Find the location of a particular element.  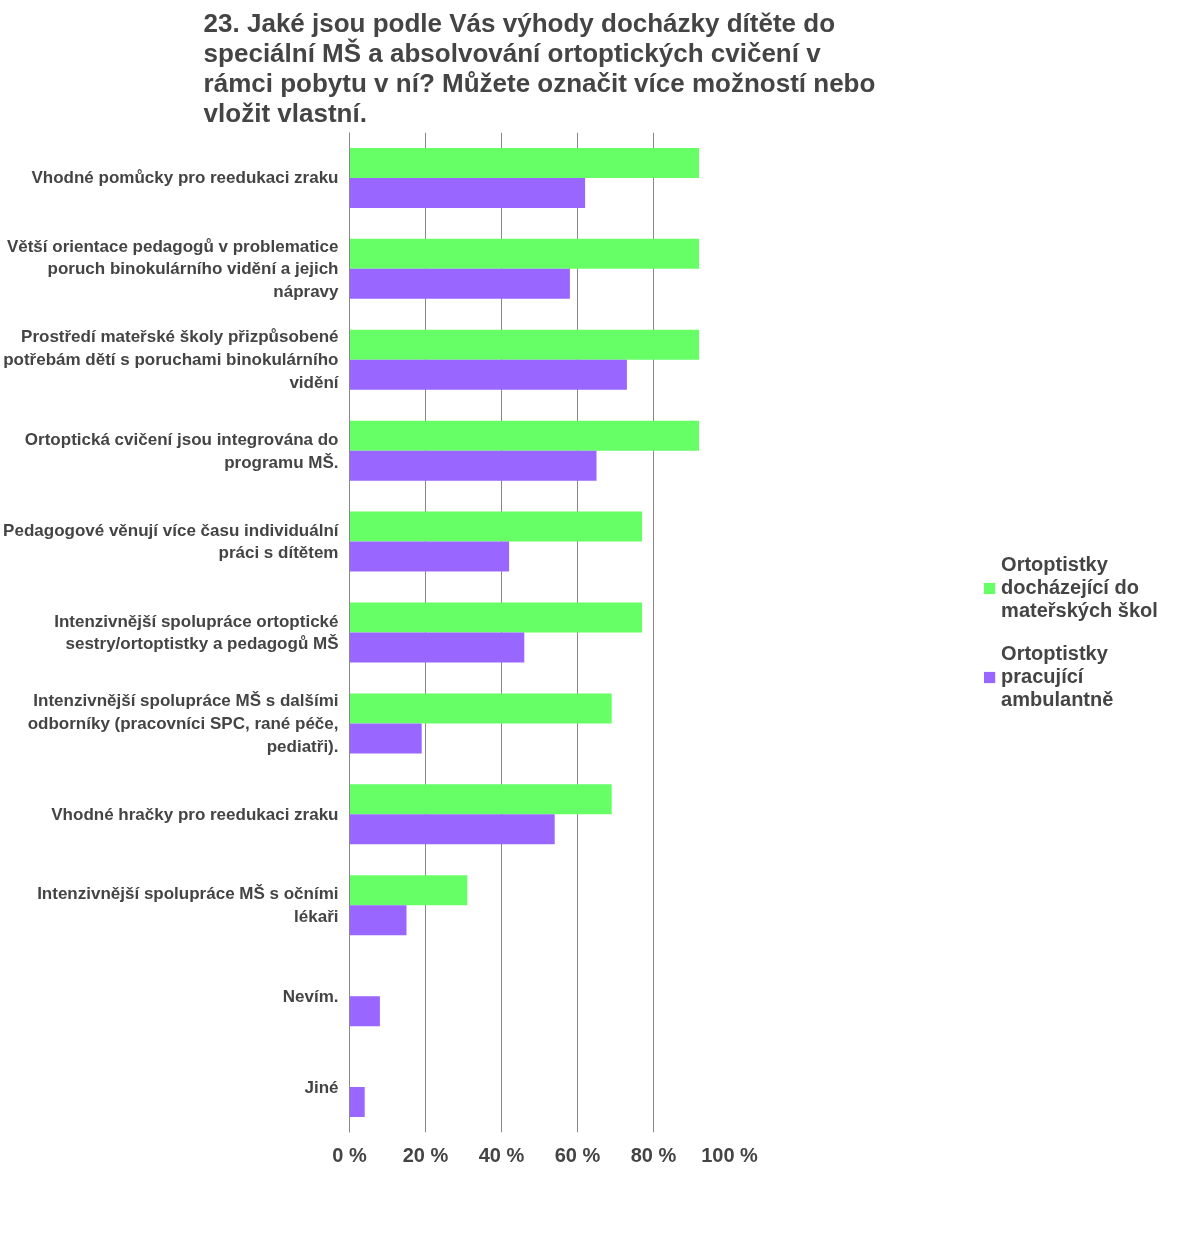

y-tick-label: Nevím. is located at coordinates (310, 996).